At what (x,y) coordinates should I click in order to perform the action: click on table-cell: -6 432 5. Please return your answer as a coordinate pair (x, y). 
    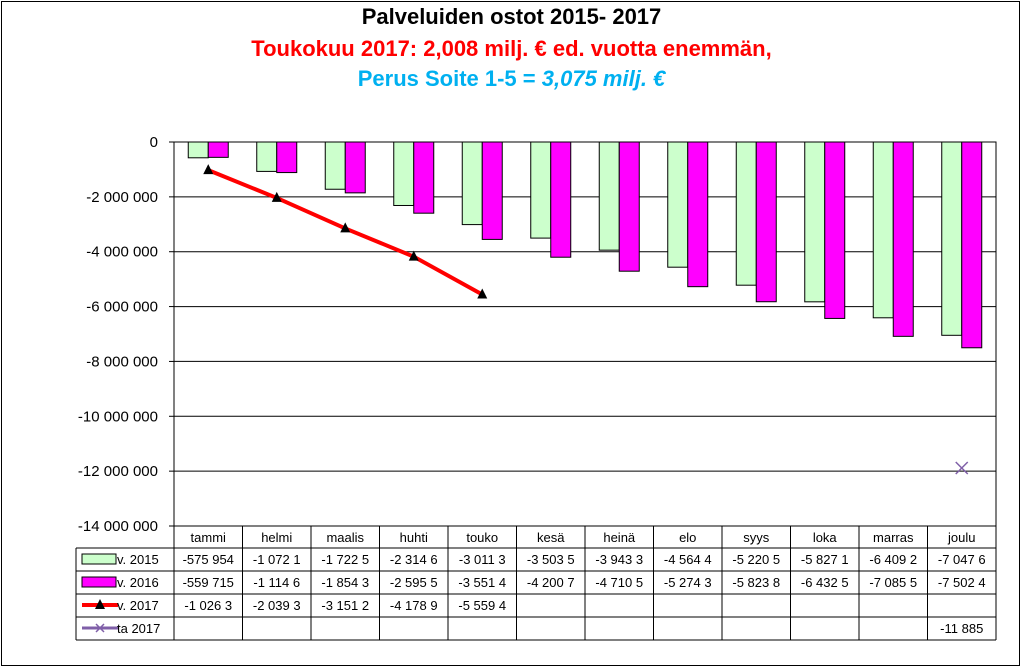
    Looking at the image, I should click on (825, 582).